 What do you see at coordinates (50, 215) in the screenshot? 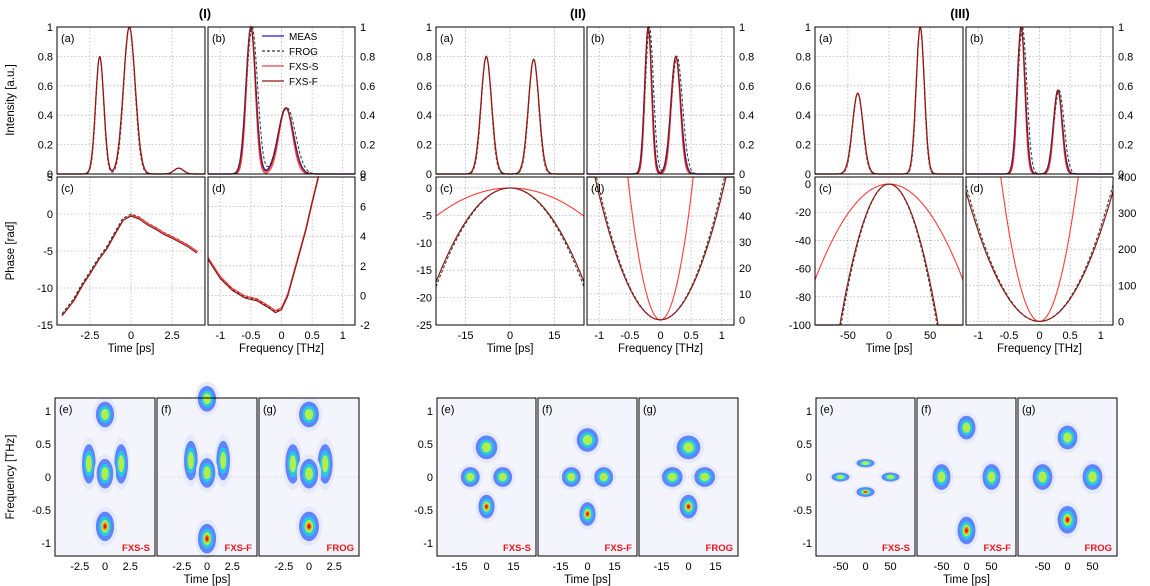
I see `group-i-c-ytick-label: 0` at bounding box center [50, 215].